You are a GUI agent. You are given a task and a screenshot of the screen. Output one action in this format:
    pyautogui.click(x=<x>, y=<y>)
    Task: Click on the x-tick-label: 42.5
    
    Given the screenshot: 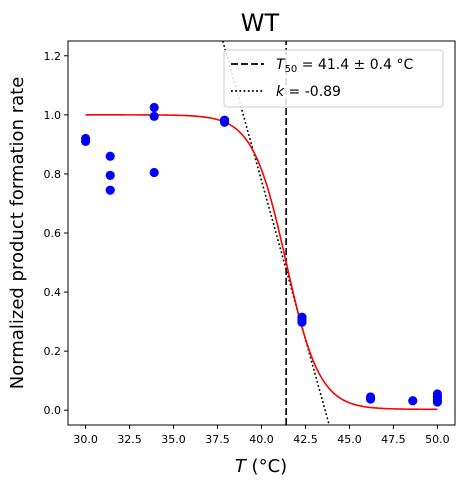 What is the action you would take?
    pyautogui.click(x=305, y=439)
    